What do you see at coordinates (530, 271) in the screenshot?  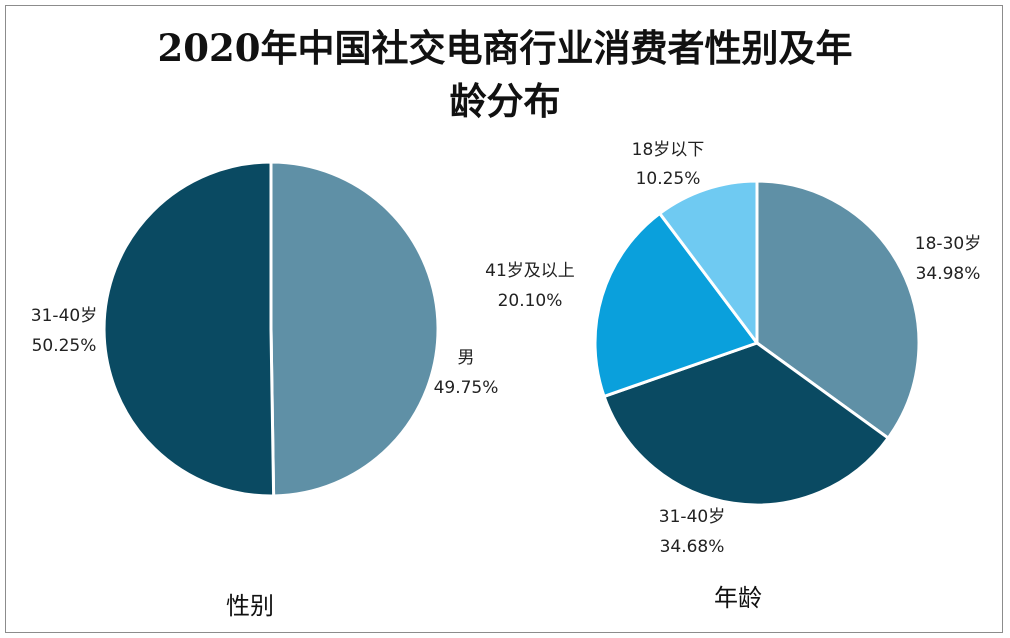 I see `label-41plus-name: 41岁及以上` at bounding box center [530, 271].